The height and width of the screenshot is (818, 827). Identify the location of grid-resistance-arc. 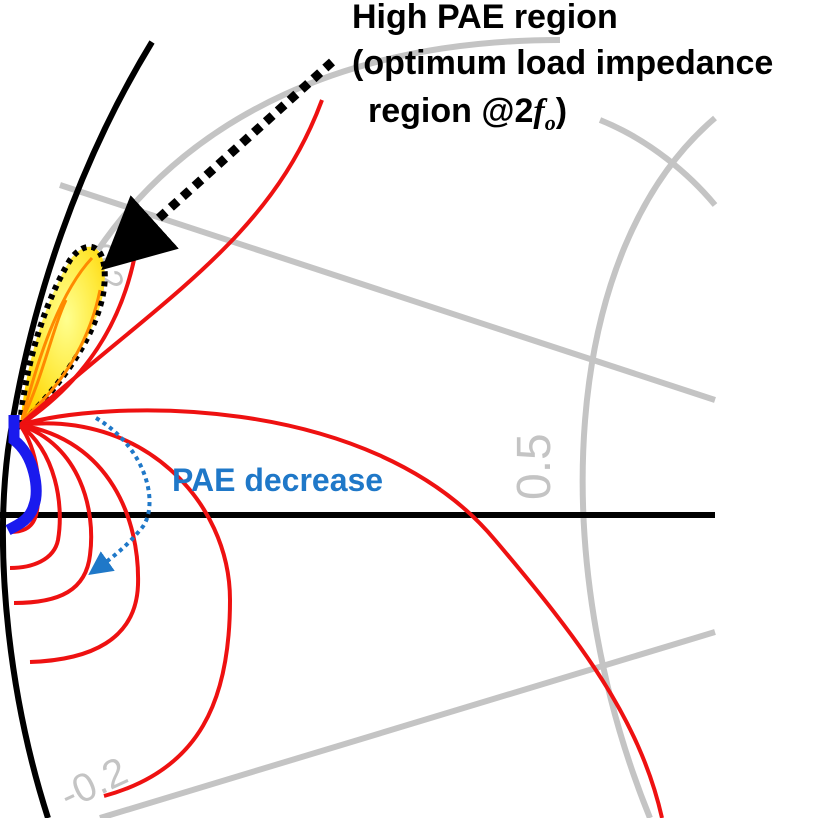
(648, 466).